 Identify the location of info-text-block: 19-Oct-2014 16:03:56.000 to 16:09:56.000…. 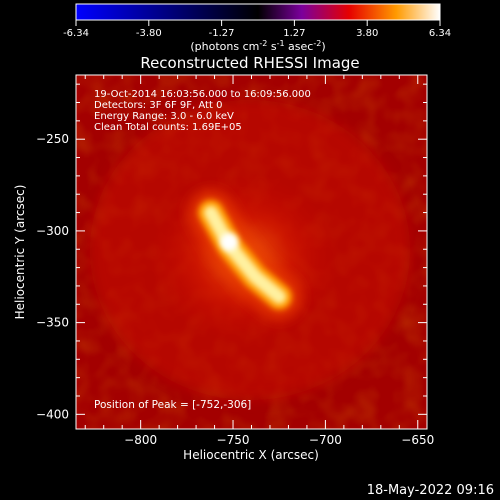
(202, 111).